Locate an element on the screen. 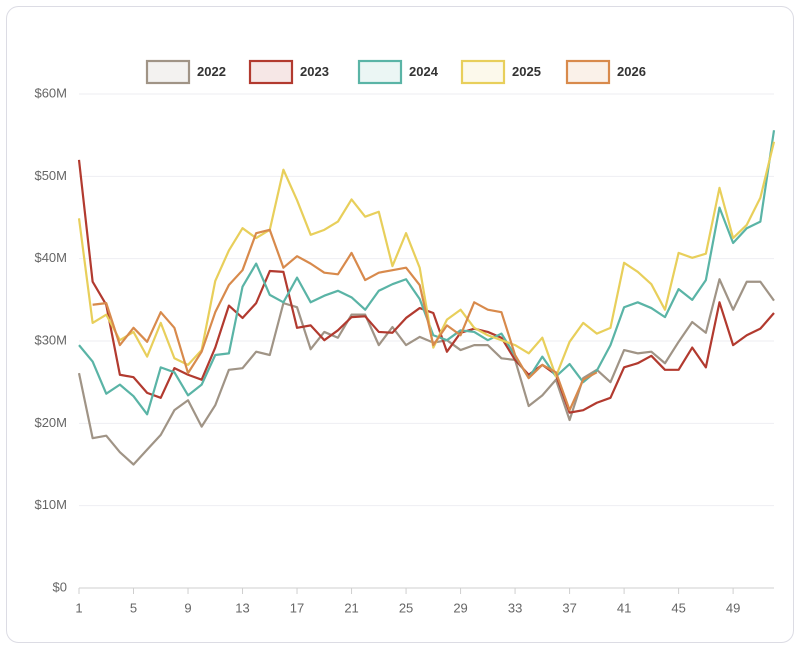 This screenshot has height=649, width=800. y-tick-label: $20M is located at coordinates (50, 422).